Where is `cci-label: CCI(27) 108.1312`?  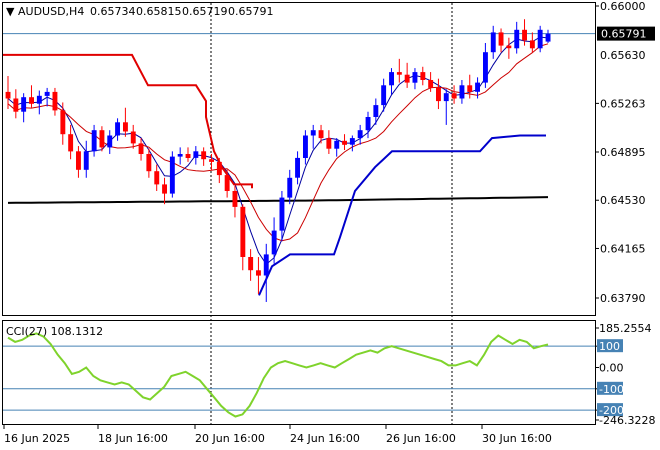
cci-label: CCI(27) 108.1312 is located at coordinates (54, 331).